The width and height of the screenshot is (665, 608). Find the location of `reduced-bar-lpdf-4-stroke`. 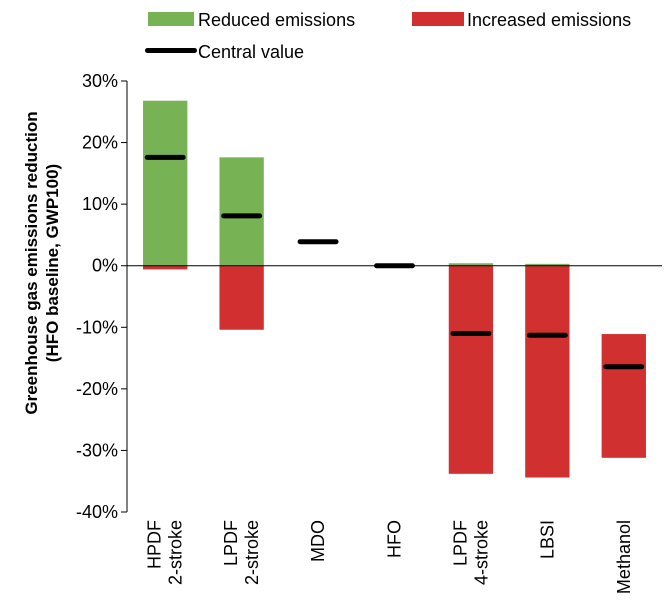

reduced-bar-lpdf-4-stroke is located at coordinates (471, 264).